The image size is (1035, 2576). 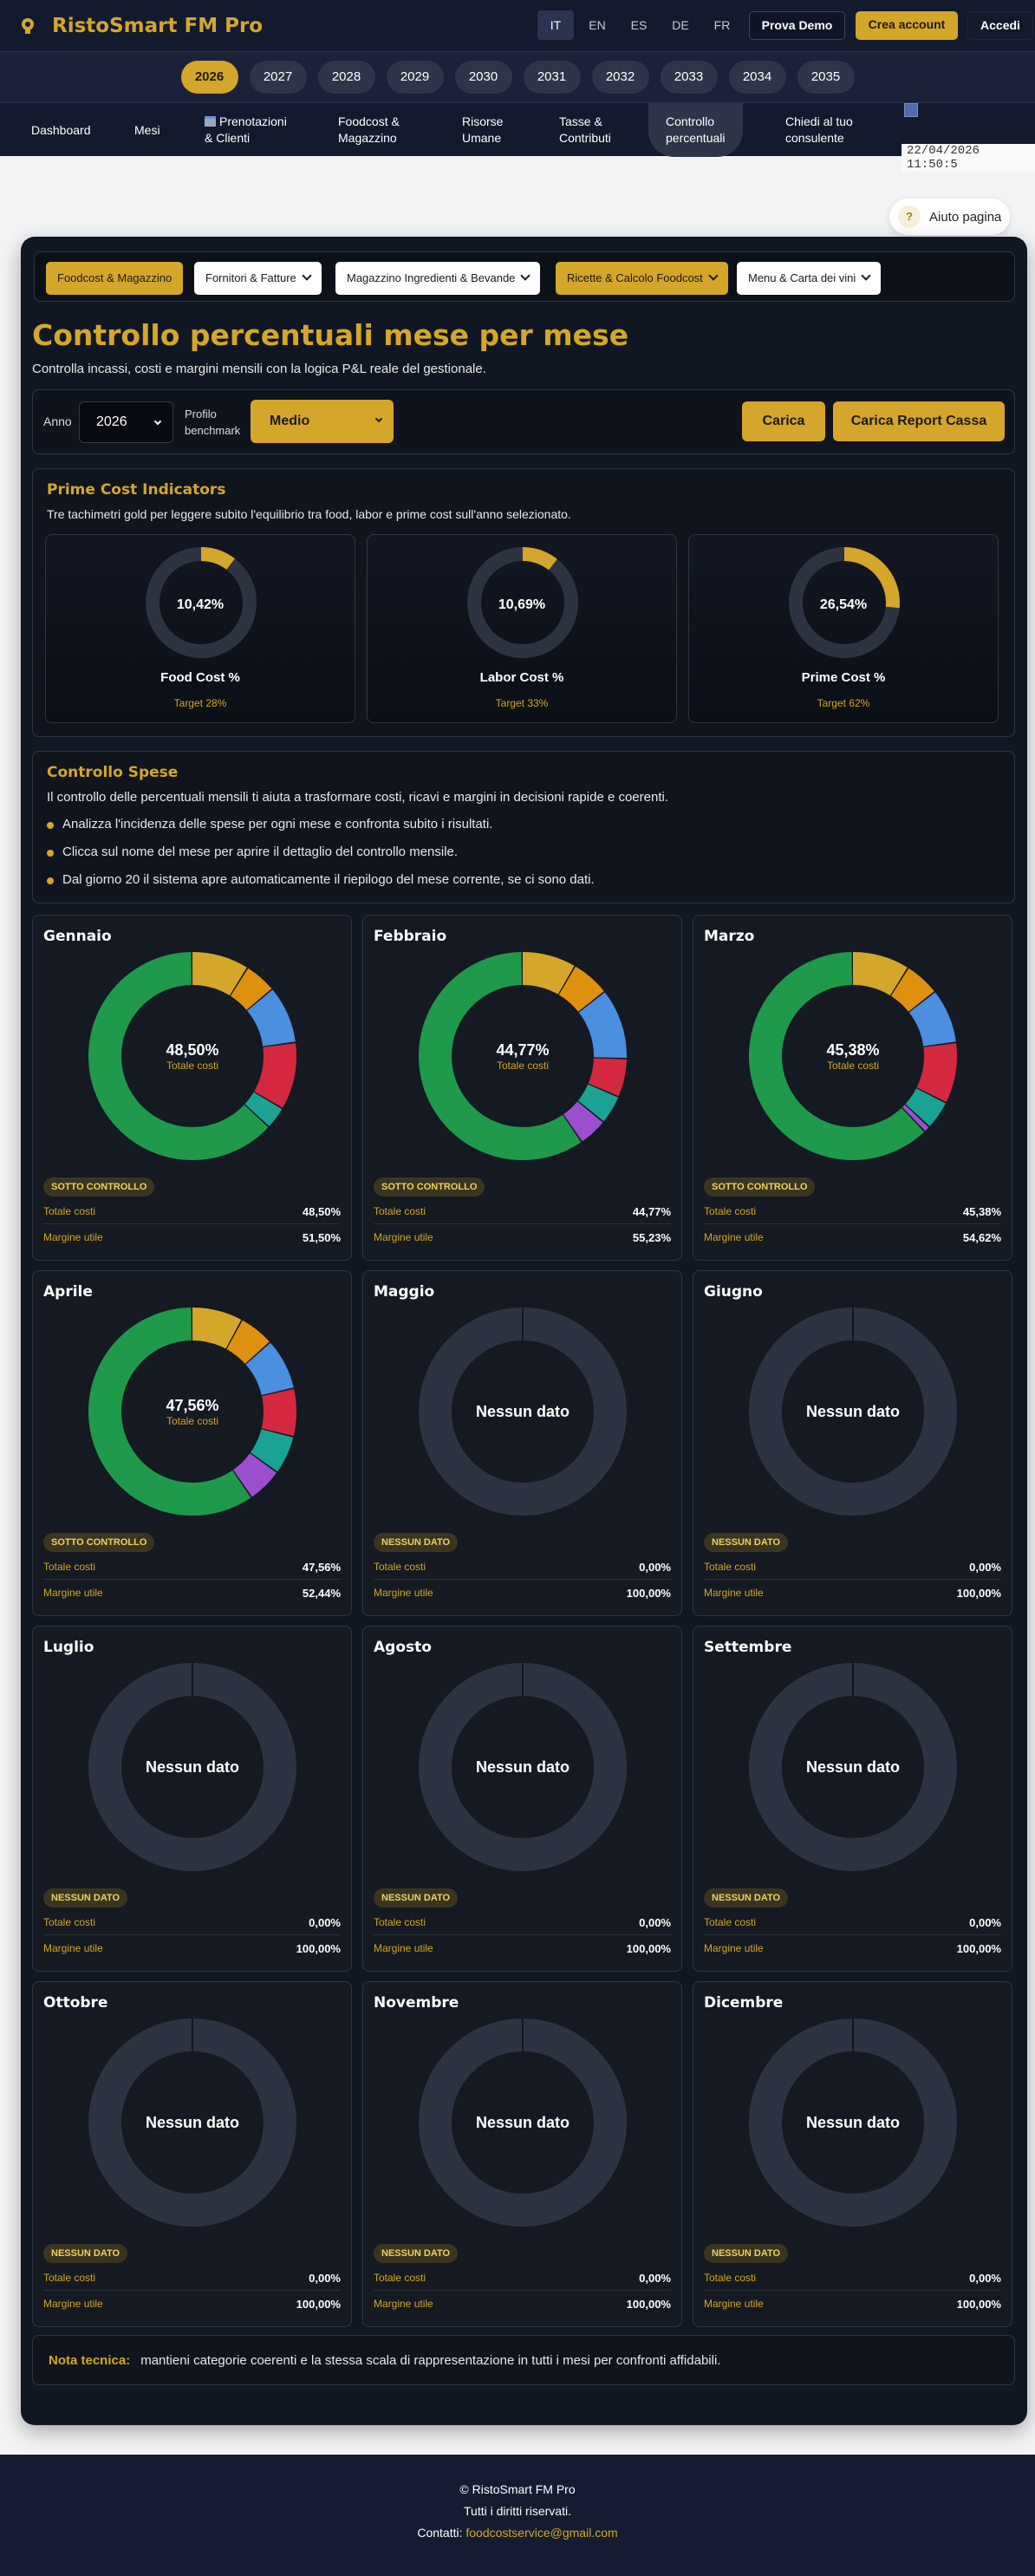 What do you see at coordinates (748, 1648) in the screenshot?
I see `month-name-link: Settembre` at bounding box center [748, 1648].